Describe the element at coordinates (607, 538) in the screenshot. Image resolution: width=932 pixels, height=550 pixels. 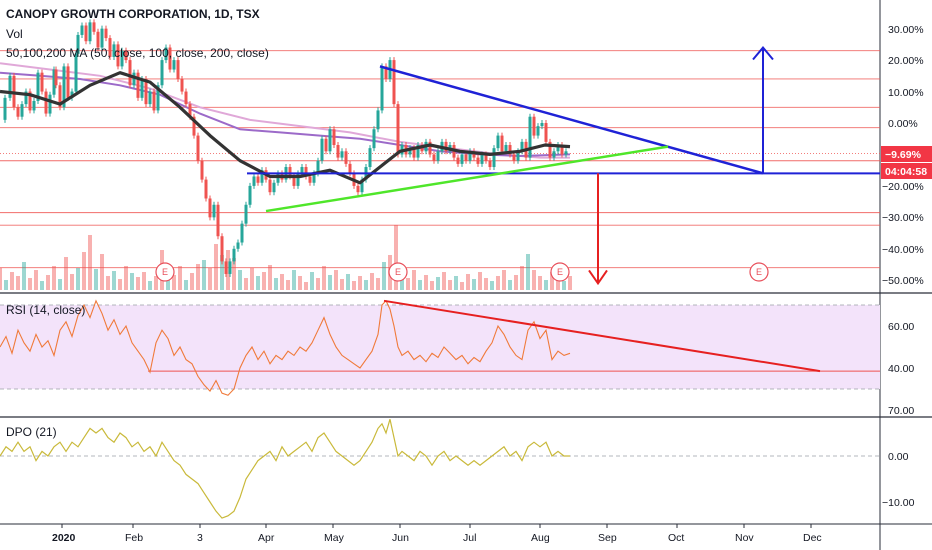
I see `time-tick-sep: Sep` at that location.